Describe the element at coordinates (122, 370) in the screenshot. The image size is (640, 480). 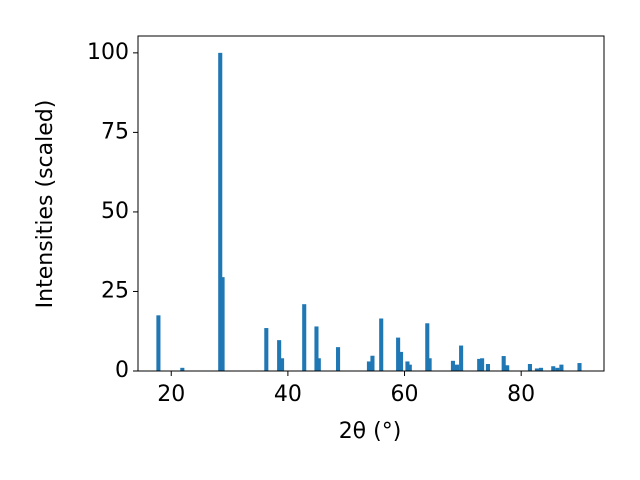
I see `y-tick-label: 0` at that location.